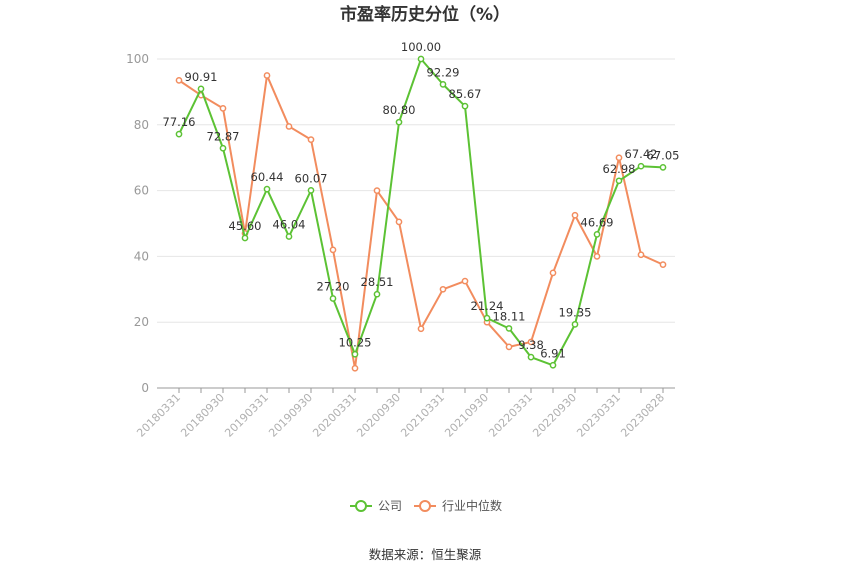 The height and width of the screenshot is (575, 850). Describe the element at coordinates (137, 59) in the screenshot. I see `y-tick-label: 100` at that location.